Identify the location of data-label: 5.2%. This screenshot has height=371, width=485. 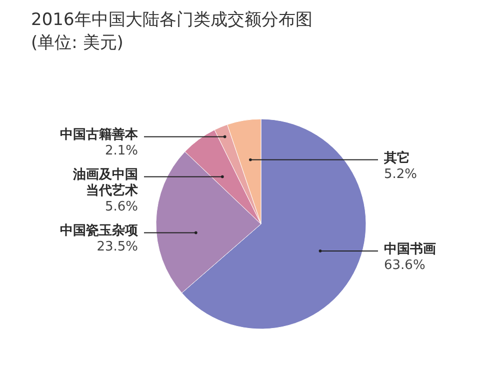
(401, 174).